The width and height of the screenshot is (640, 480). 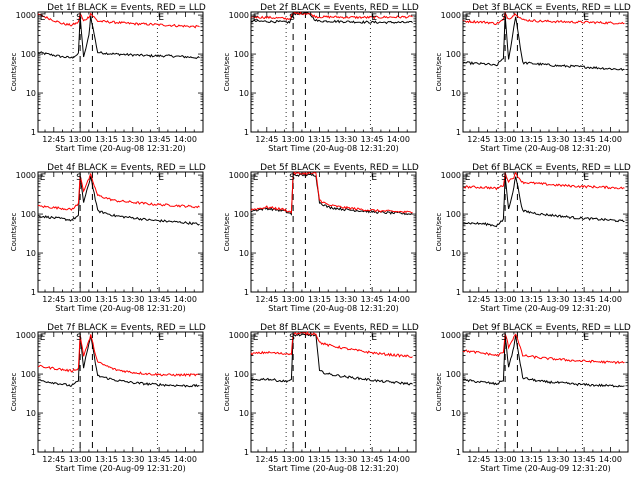 I want to click on panel-title: Det 4f BLACK = Events, RED = LLD, so click(x=126, y=168).